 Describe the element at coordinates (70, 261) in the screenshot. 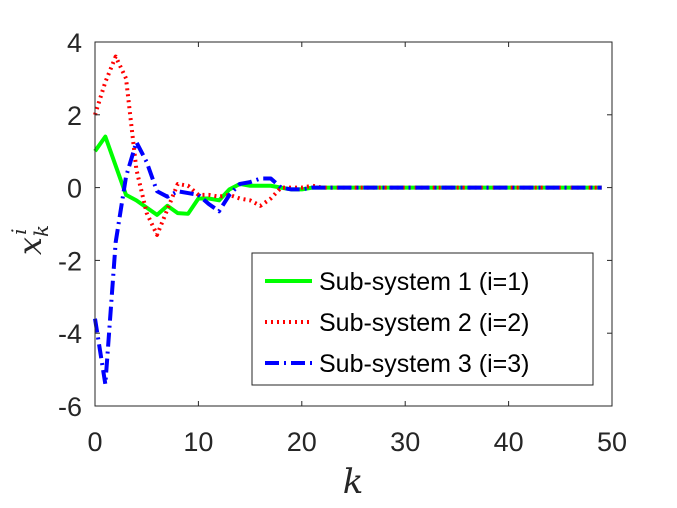

I see `y-tick-label: -2` at that location.